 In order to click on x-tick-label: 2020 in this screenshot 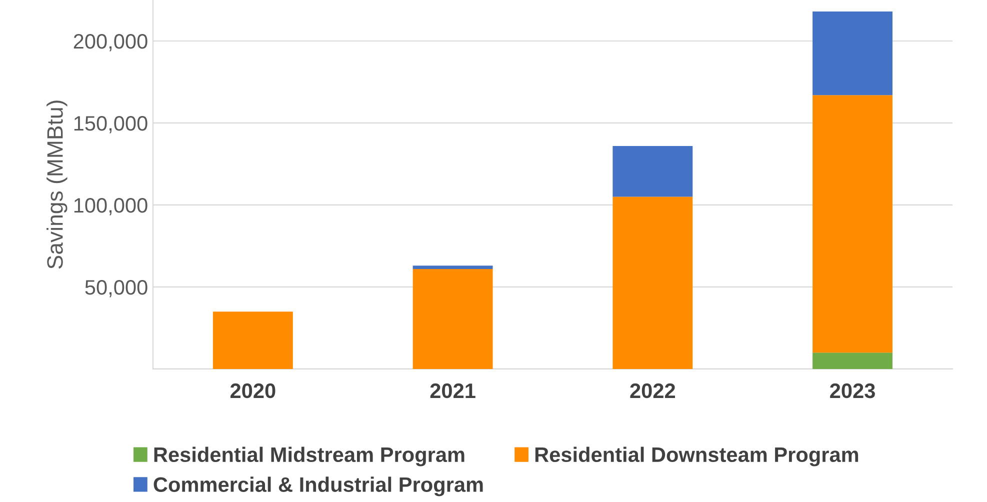, I will do `click(253, 390)`.